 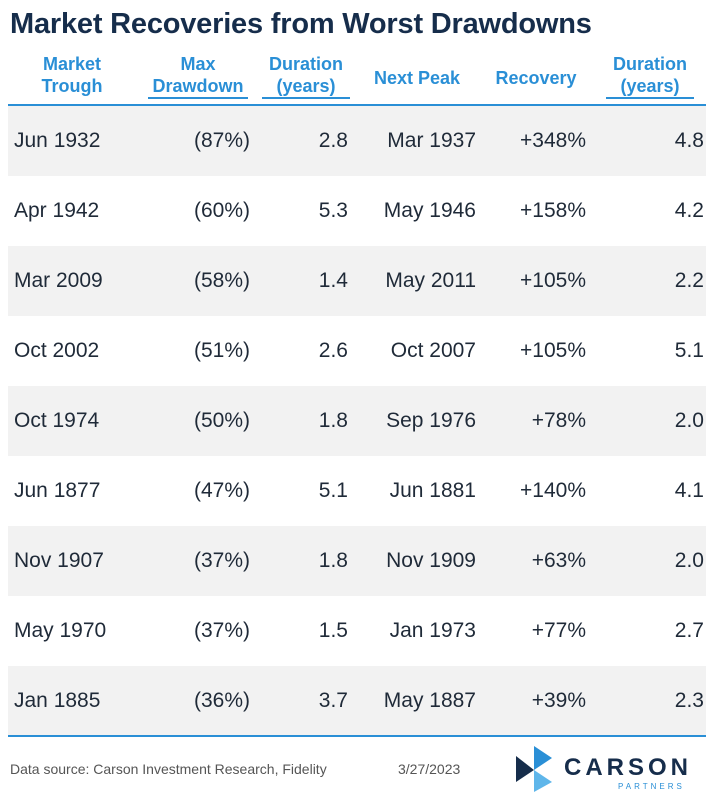 What do you see at coordinates (558, 560) in the screenshot?
I see `cell-recovery: +63%` at bounding box center [558, 560].